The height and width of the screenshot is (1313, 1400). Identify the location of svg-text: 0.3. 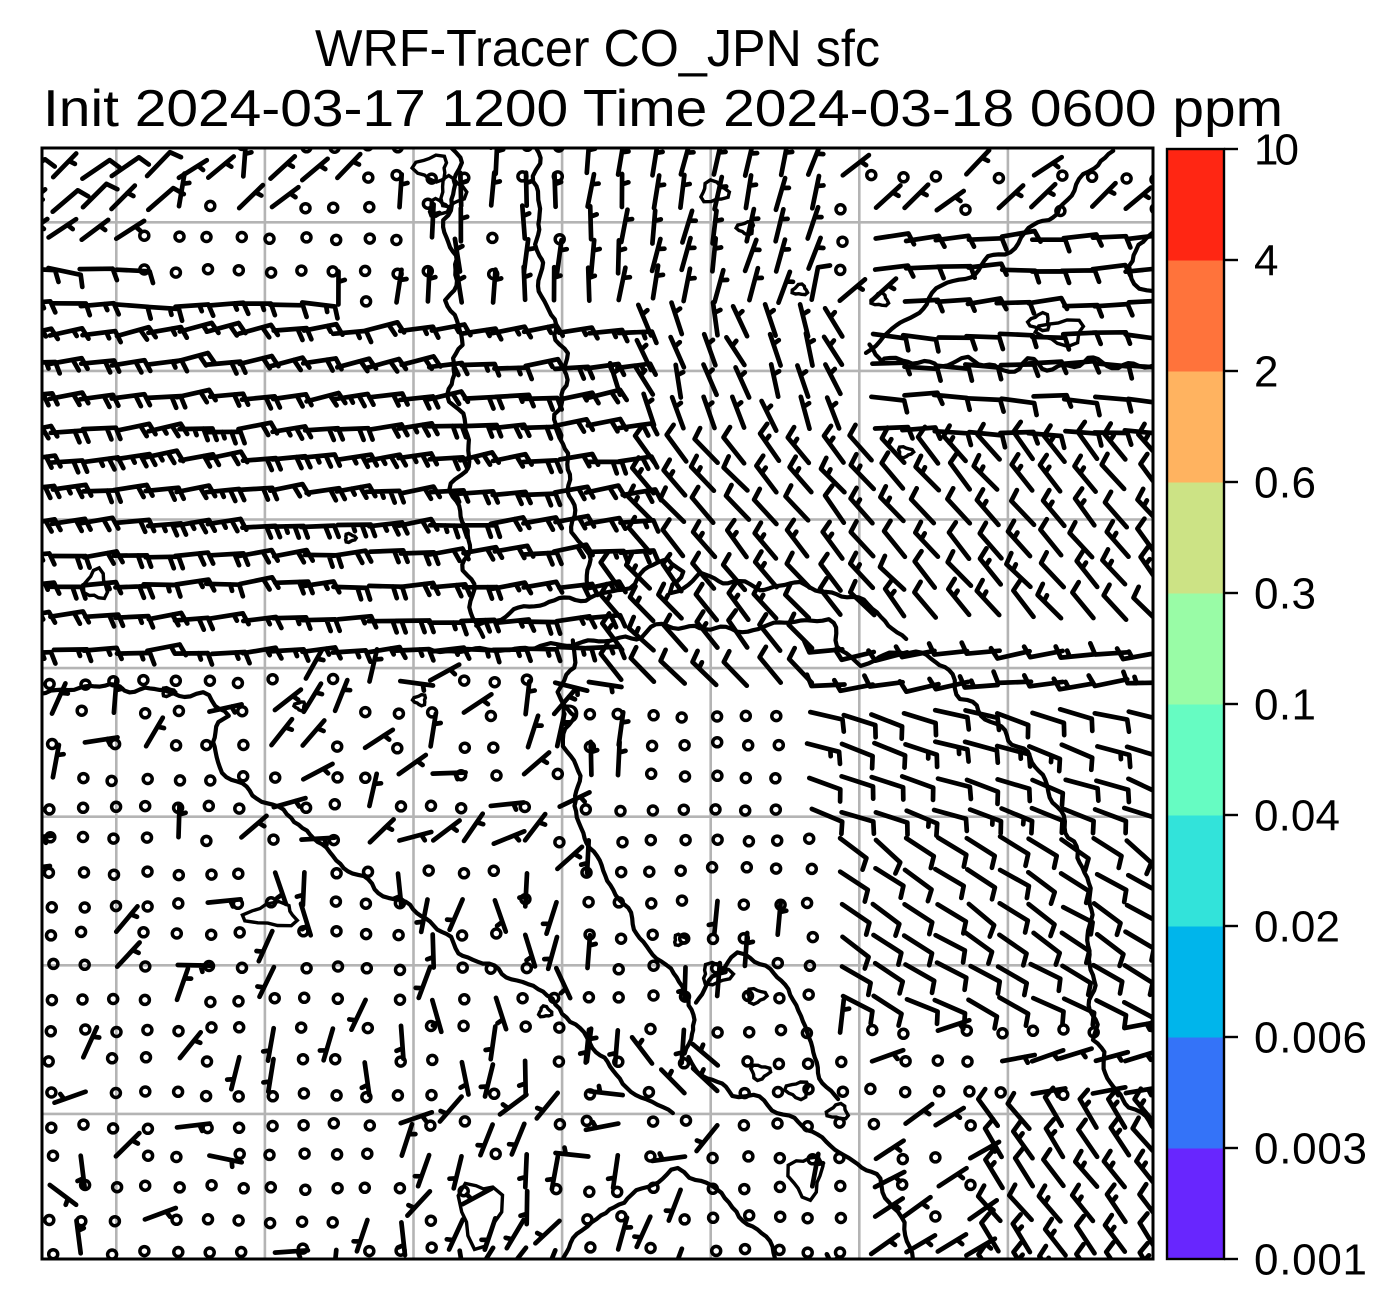
(1285, 594).